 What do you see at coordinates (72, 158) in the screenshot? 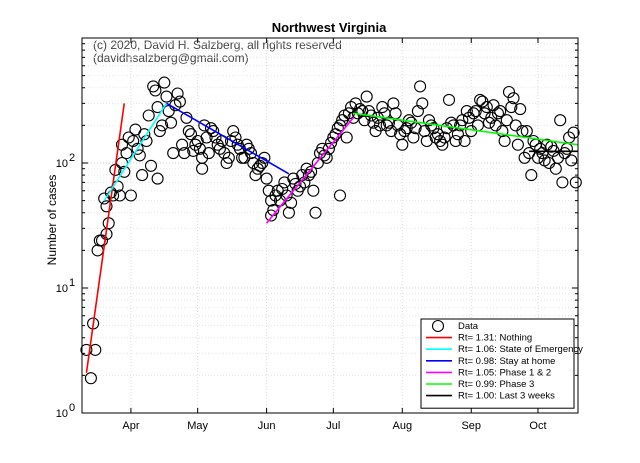
I see `y-tick-exponent: 2` at bounding box center [72, 158].